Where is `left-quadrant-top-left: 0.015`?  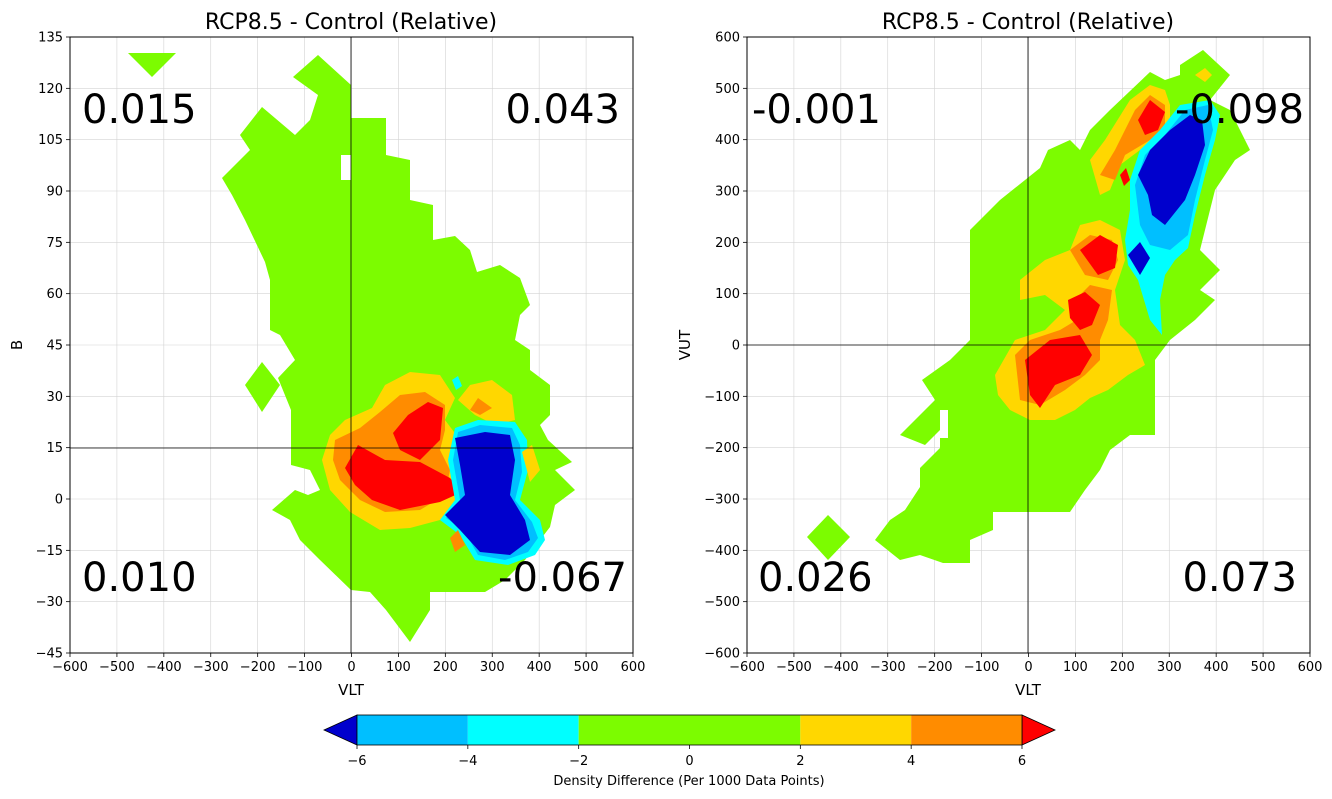 left-quadrant-top-left: 0.015 is located at coordinates (139, 110).